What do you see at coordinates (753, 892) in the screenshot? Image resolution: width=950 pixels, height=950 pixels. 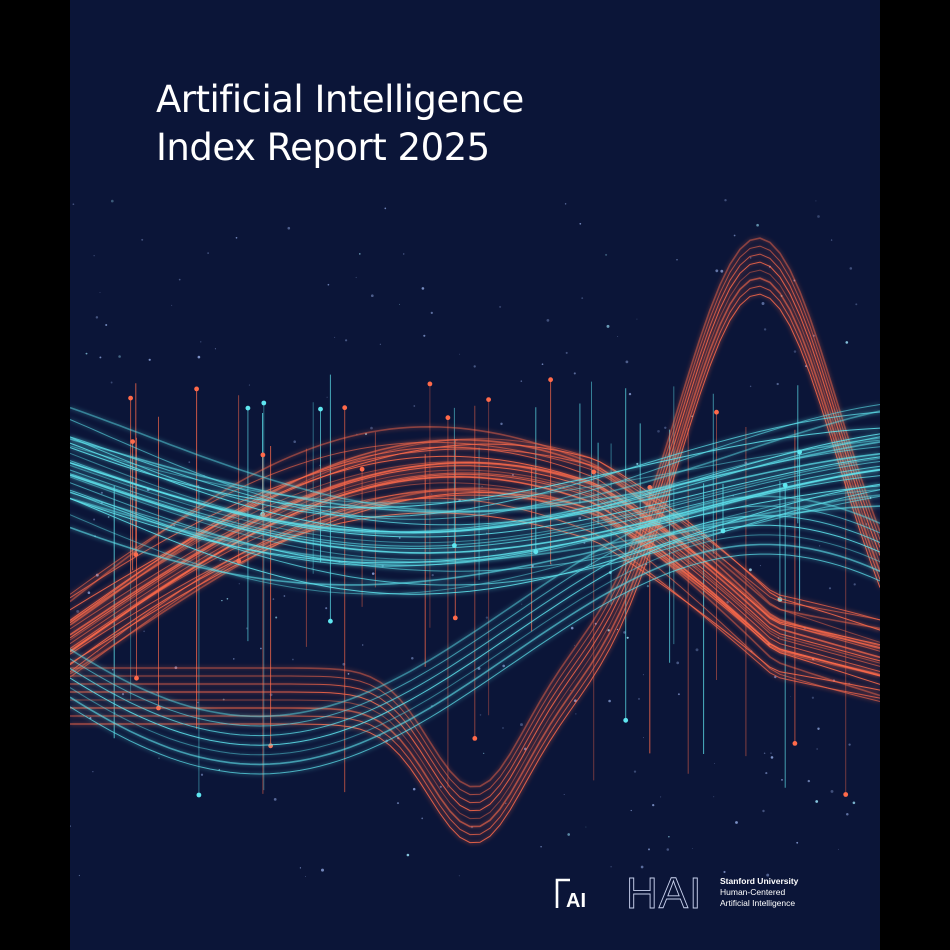 I see `hai-line-2: Human-Centered` at bounding box center [753, 892].